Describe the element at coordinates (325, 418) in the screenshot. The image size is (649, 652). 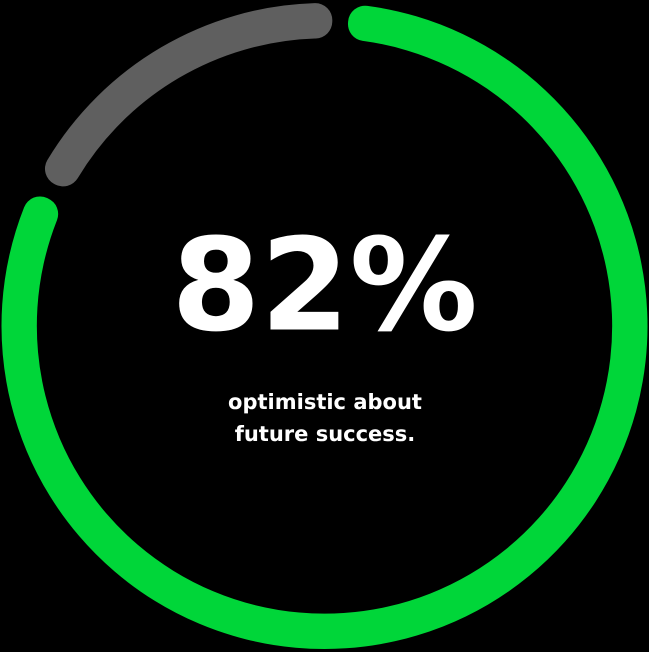
I see `text: optimistic about future success.` at that location.